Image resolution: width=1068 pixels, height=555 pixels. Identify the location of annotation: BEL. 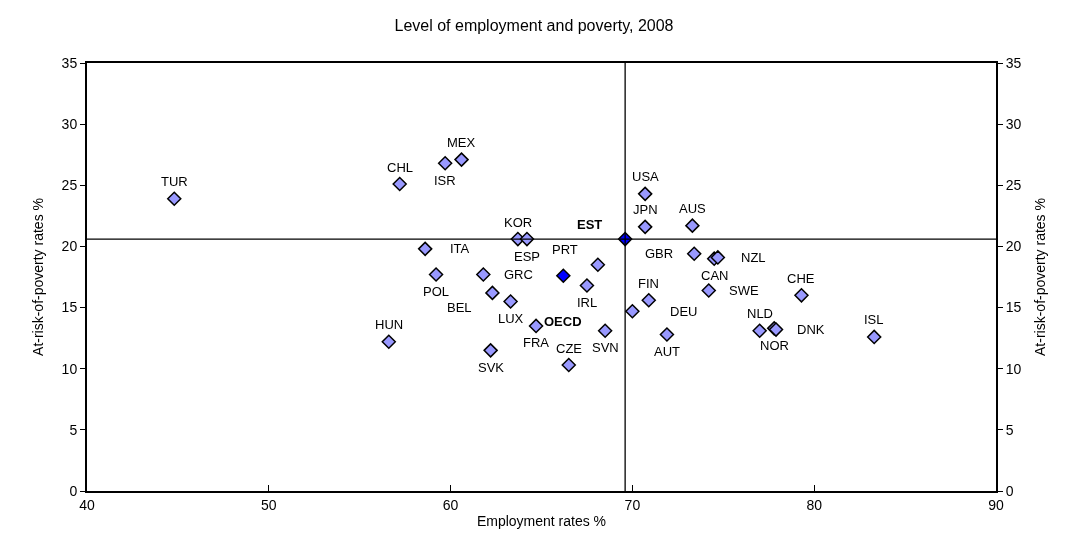
(459, 307).